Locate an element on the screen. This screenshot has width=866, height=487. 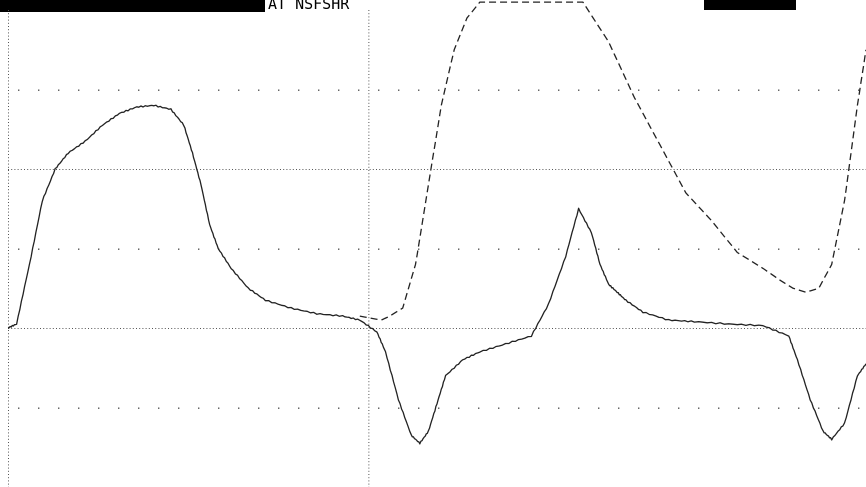
grid-left-border is located at coordinates (8, 248).